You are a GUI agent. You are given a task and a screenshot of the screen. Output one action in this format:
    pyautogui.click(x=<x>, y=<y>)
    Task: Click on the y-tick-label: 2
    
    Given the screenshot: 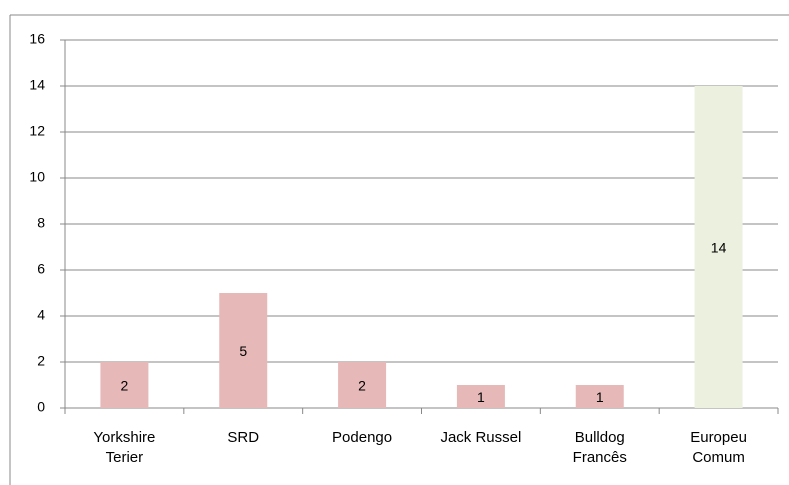 What is the action you would take?
    pyautogui.click(x=41, y=361)
    